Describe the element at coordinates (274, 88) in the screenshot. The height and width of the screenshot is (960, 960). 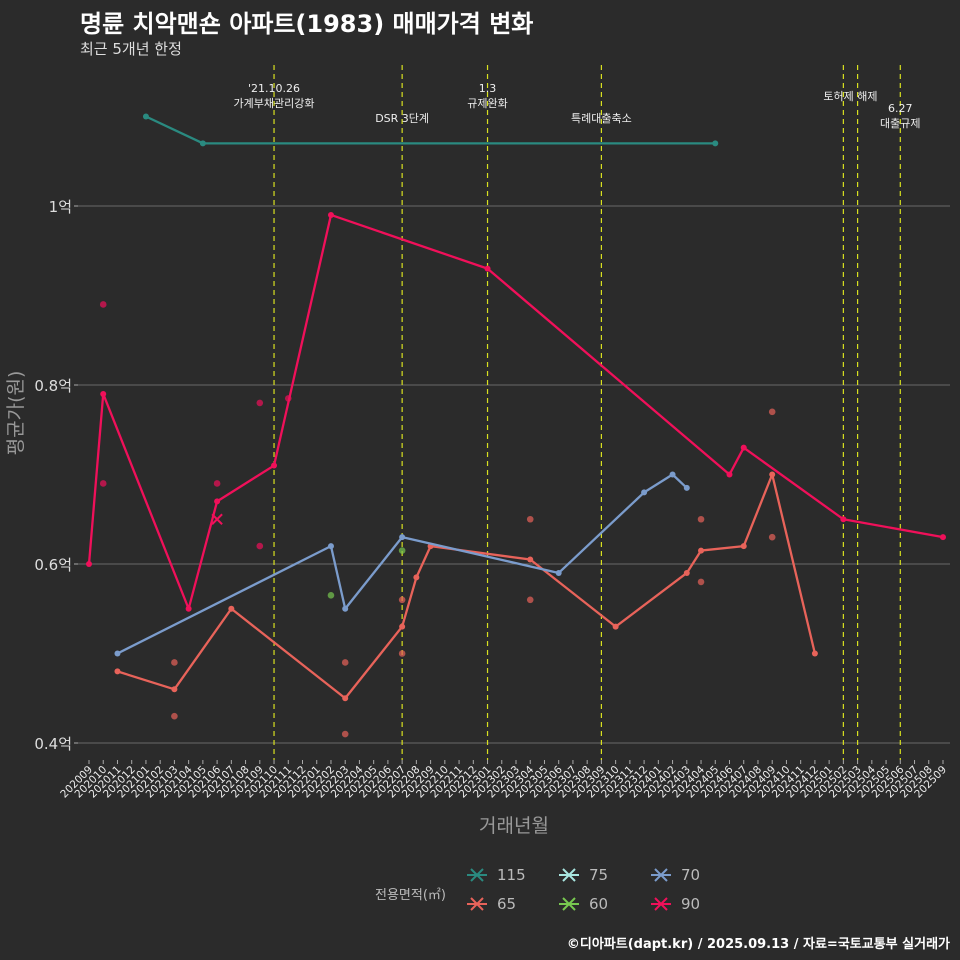
I see `event-annotation: '21.10.26` at that location.